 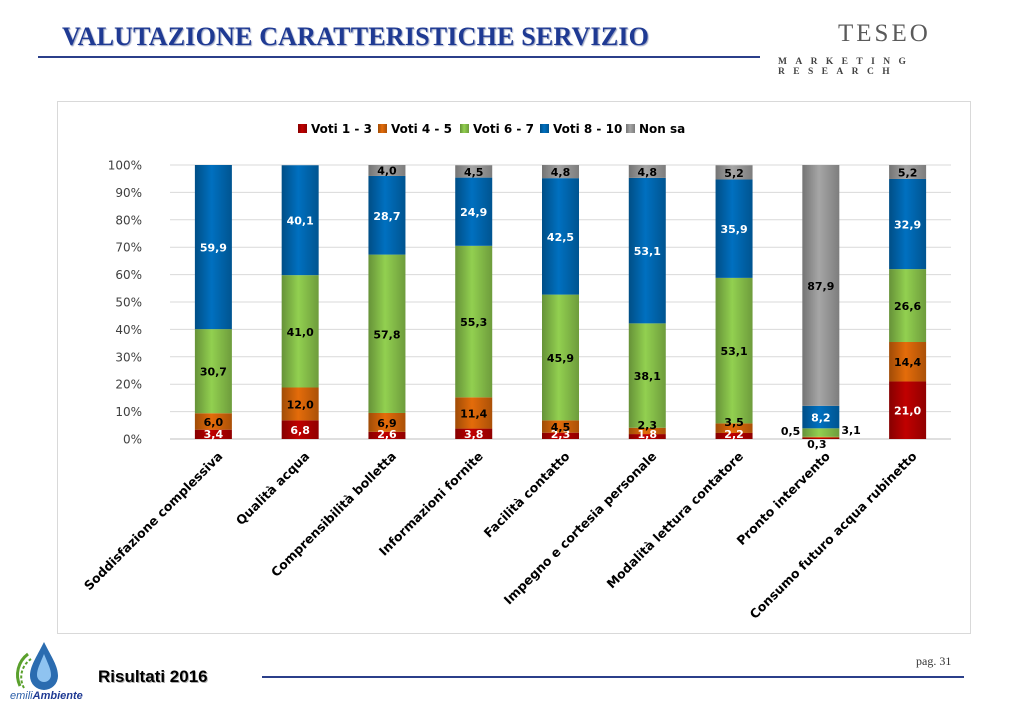 What do you see at coordinates (125, 166) in the screenshot?
I see `y-tick-label: 100%` at bounding box center [125, 166].